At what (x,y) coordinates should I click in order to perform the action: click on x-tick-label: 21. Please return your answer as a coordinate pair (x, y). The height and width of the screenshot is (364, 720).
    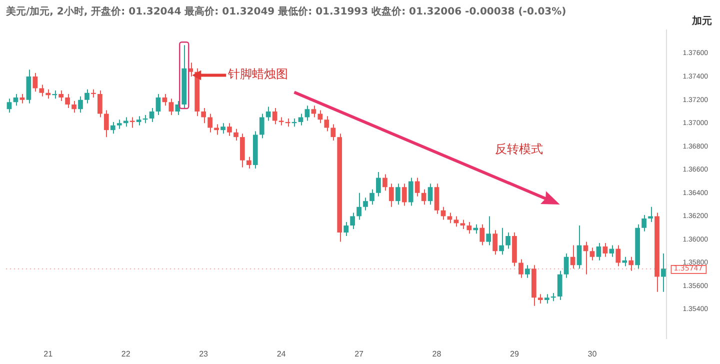
    Looking at the image, I should click on (49, 353).